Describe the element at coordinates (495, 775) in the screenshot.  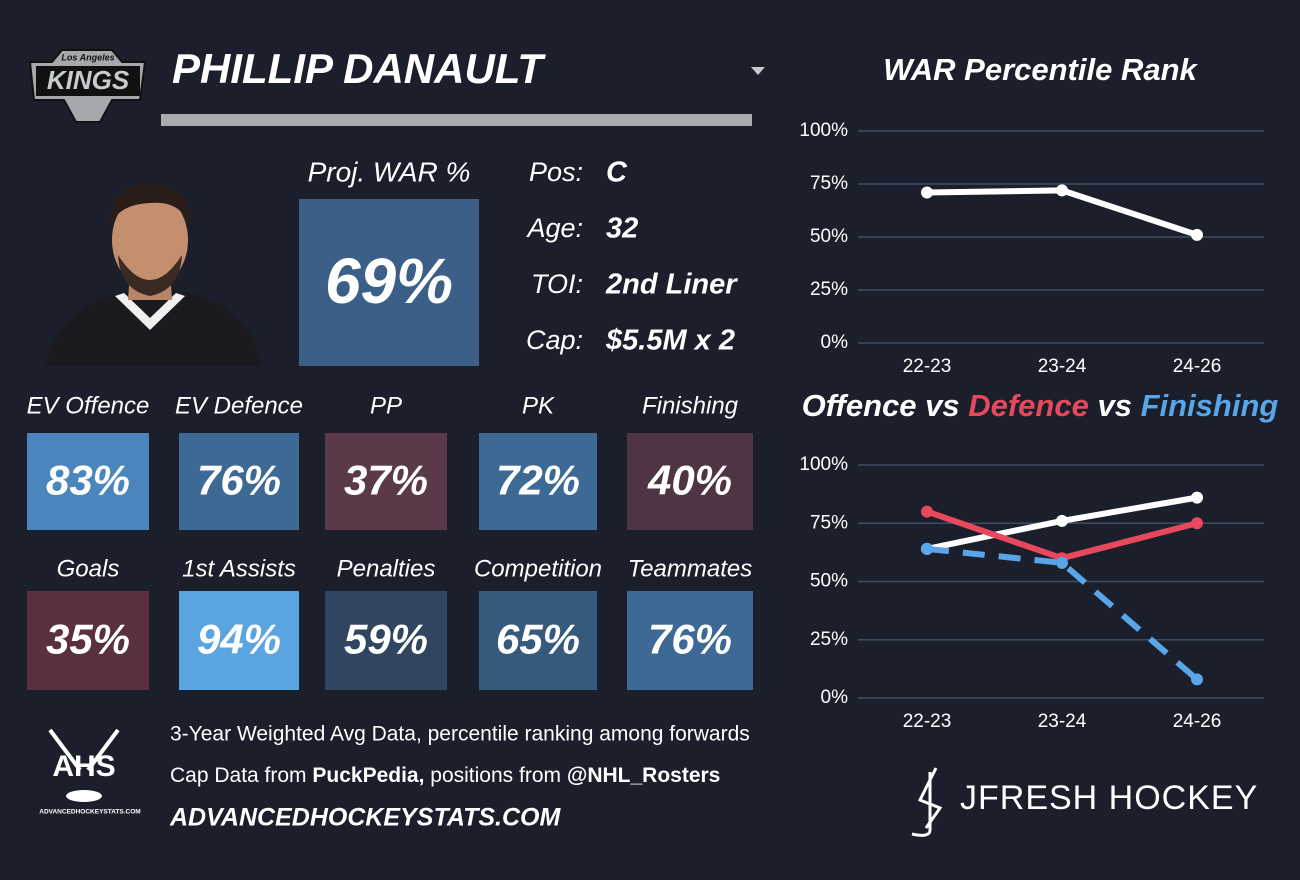
I see `footer-text: positions from` at that location.